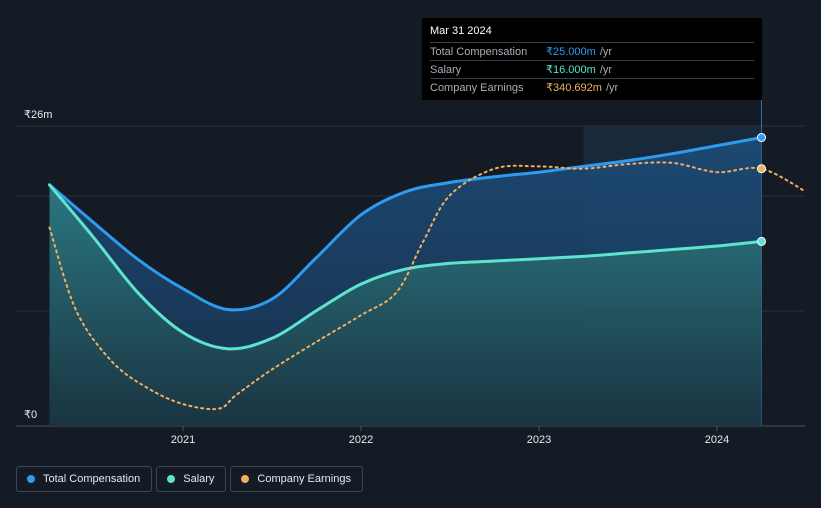  Describe the element at coordinates (761, 169) in the screenshot. I see `current-marker-company-earnings` at that location.